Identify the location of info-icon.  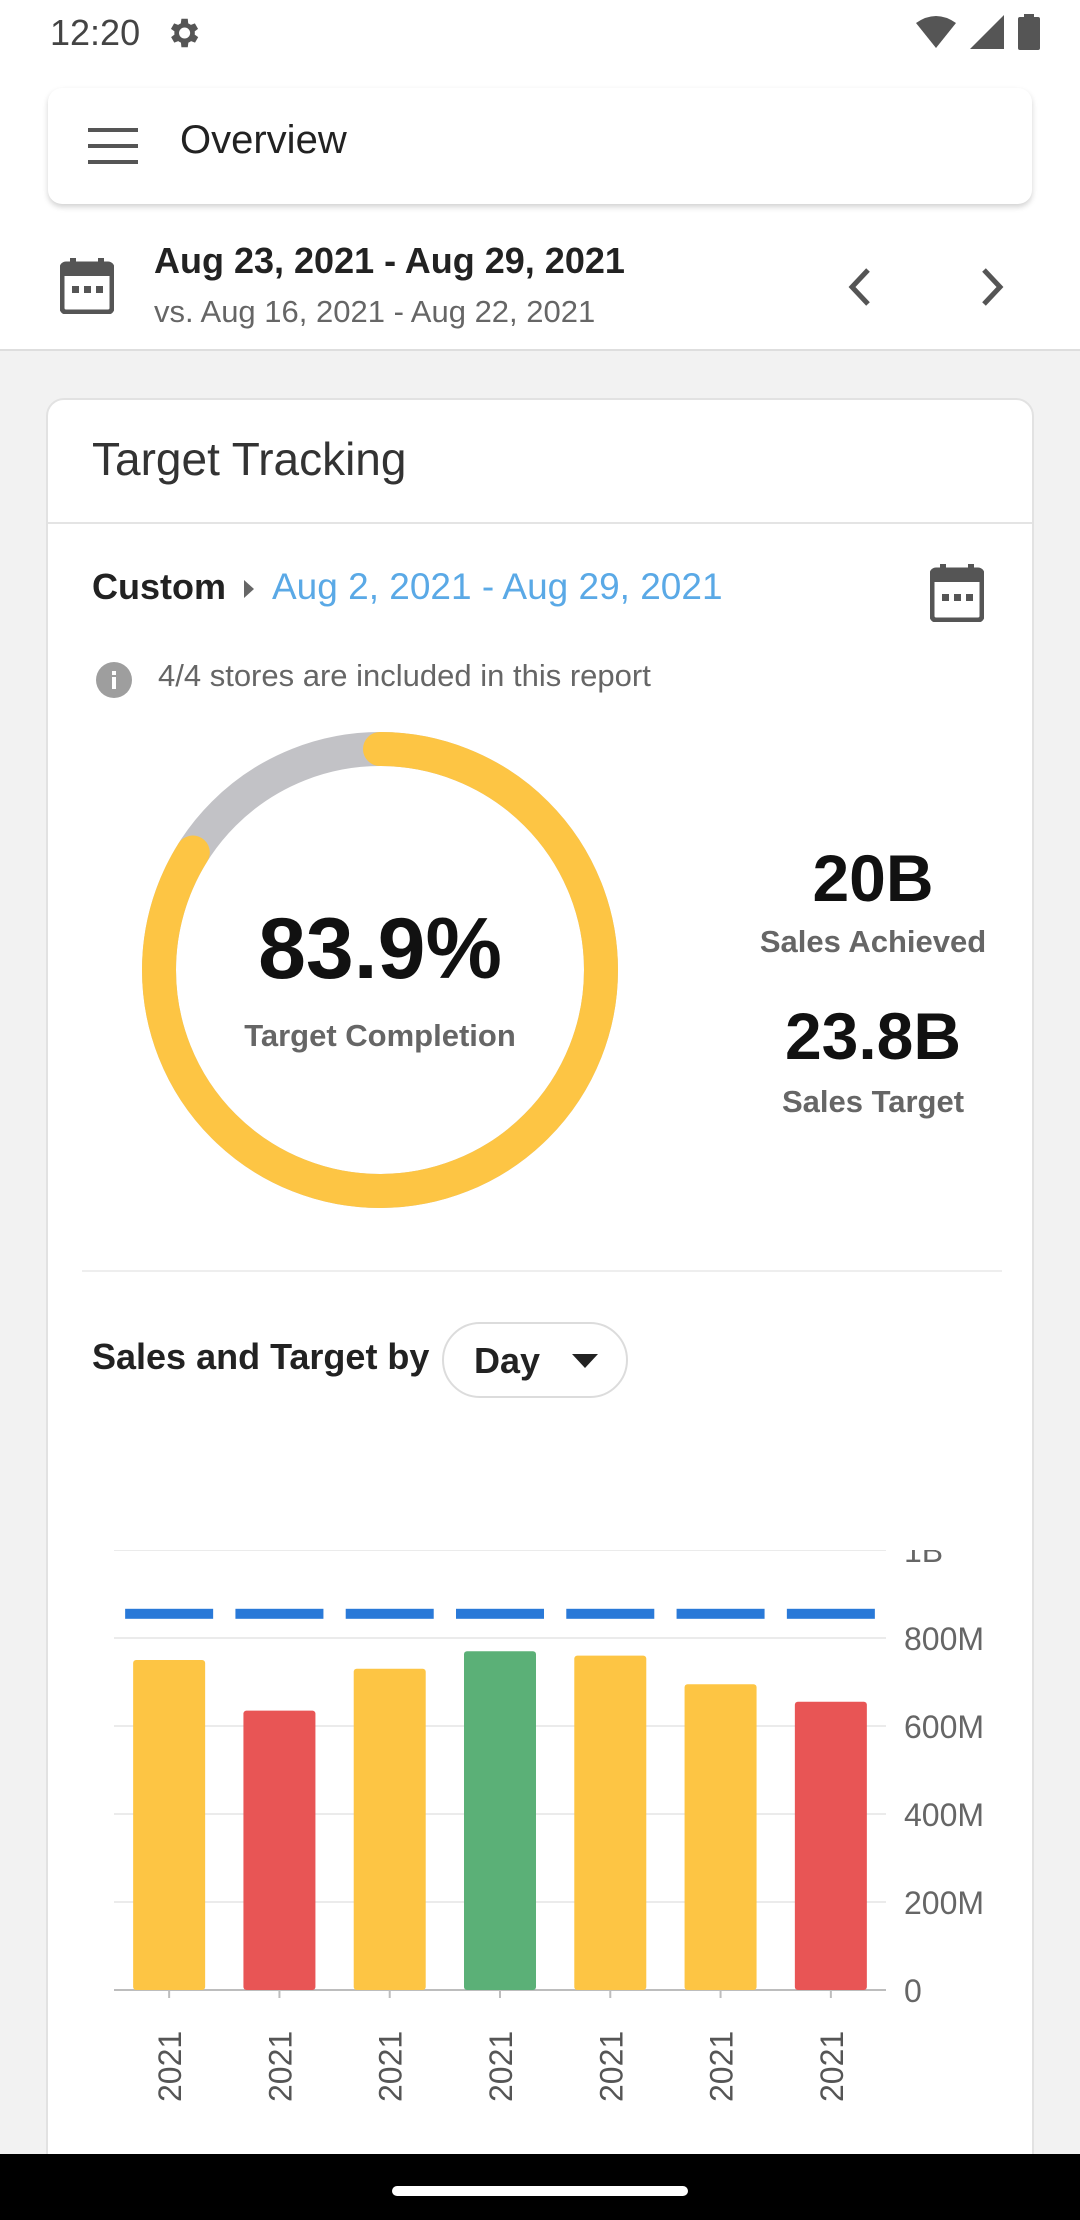
(114, 680).